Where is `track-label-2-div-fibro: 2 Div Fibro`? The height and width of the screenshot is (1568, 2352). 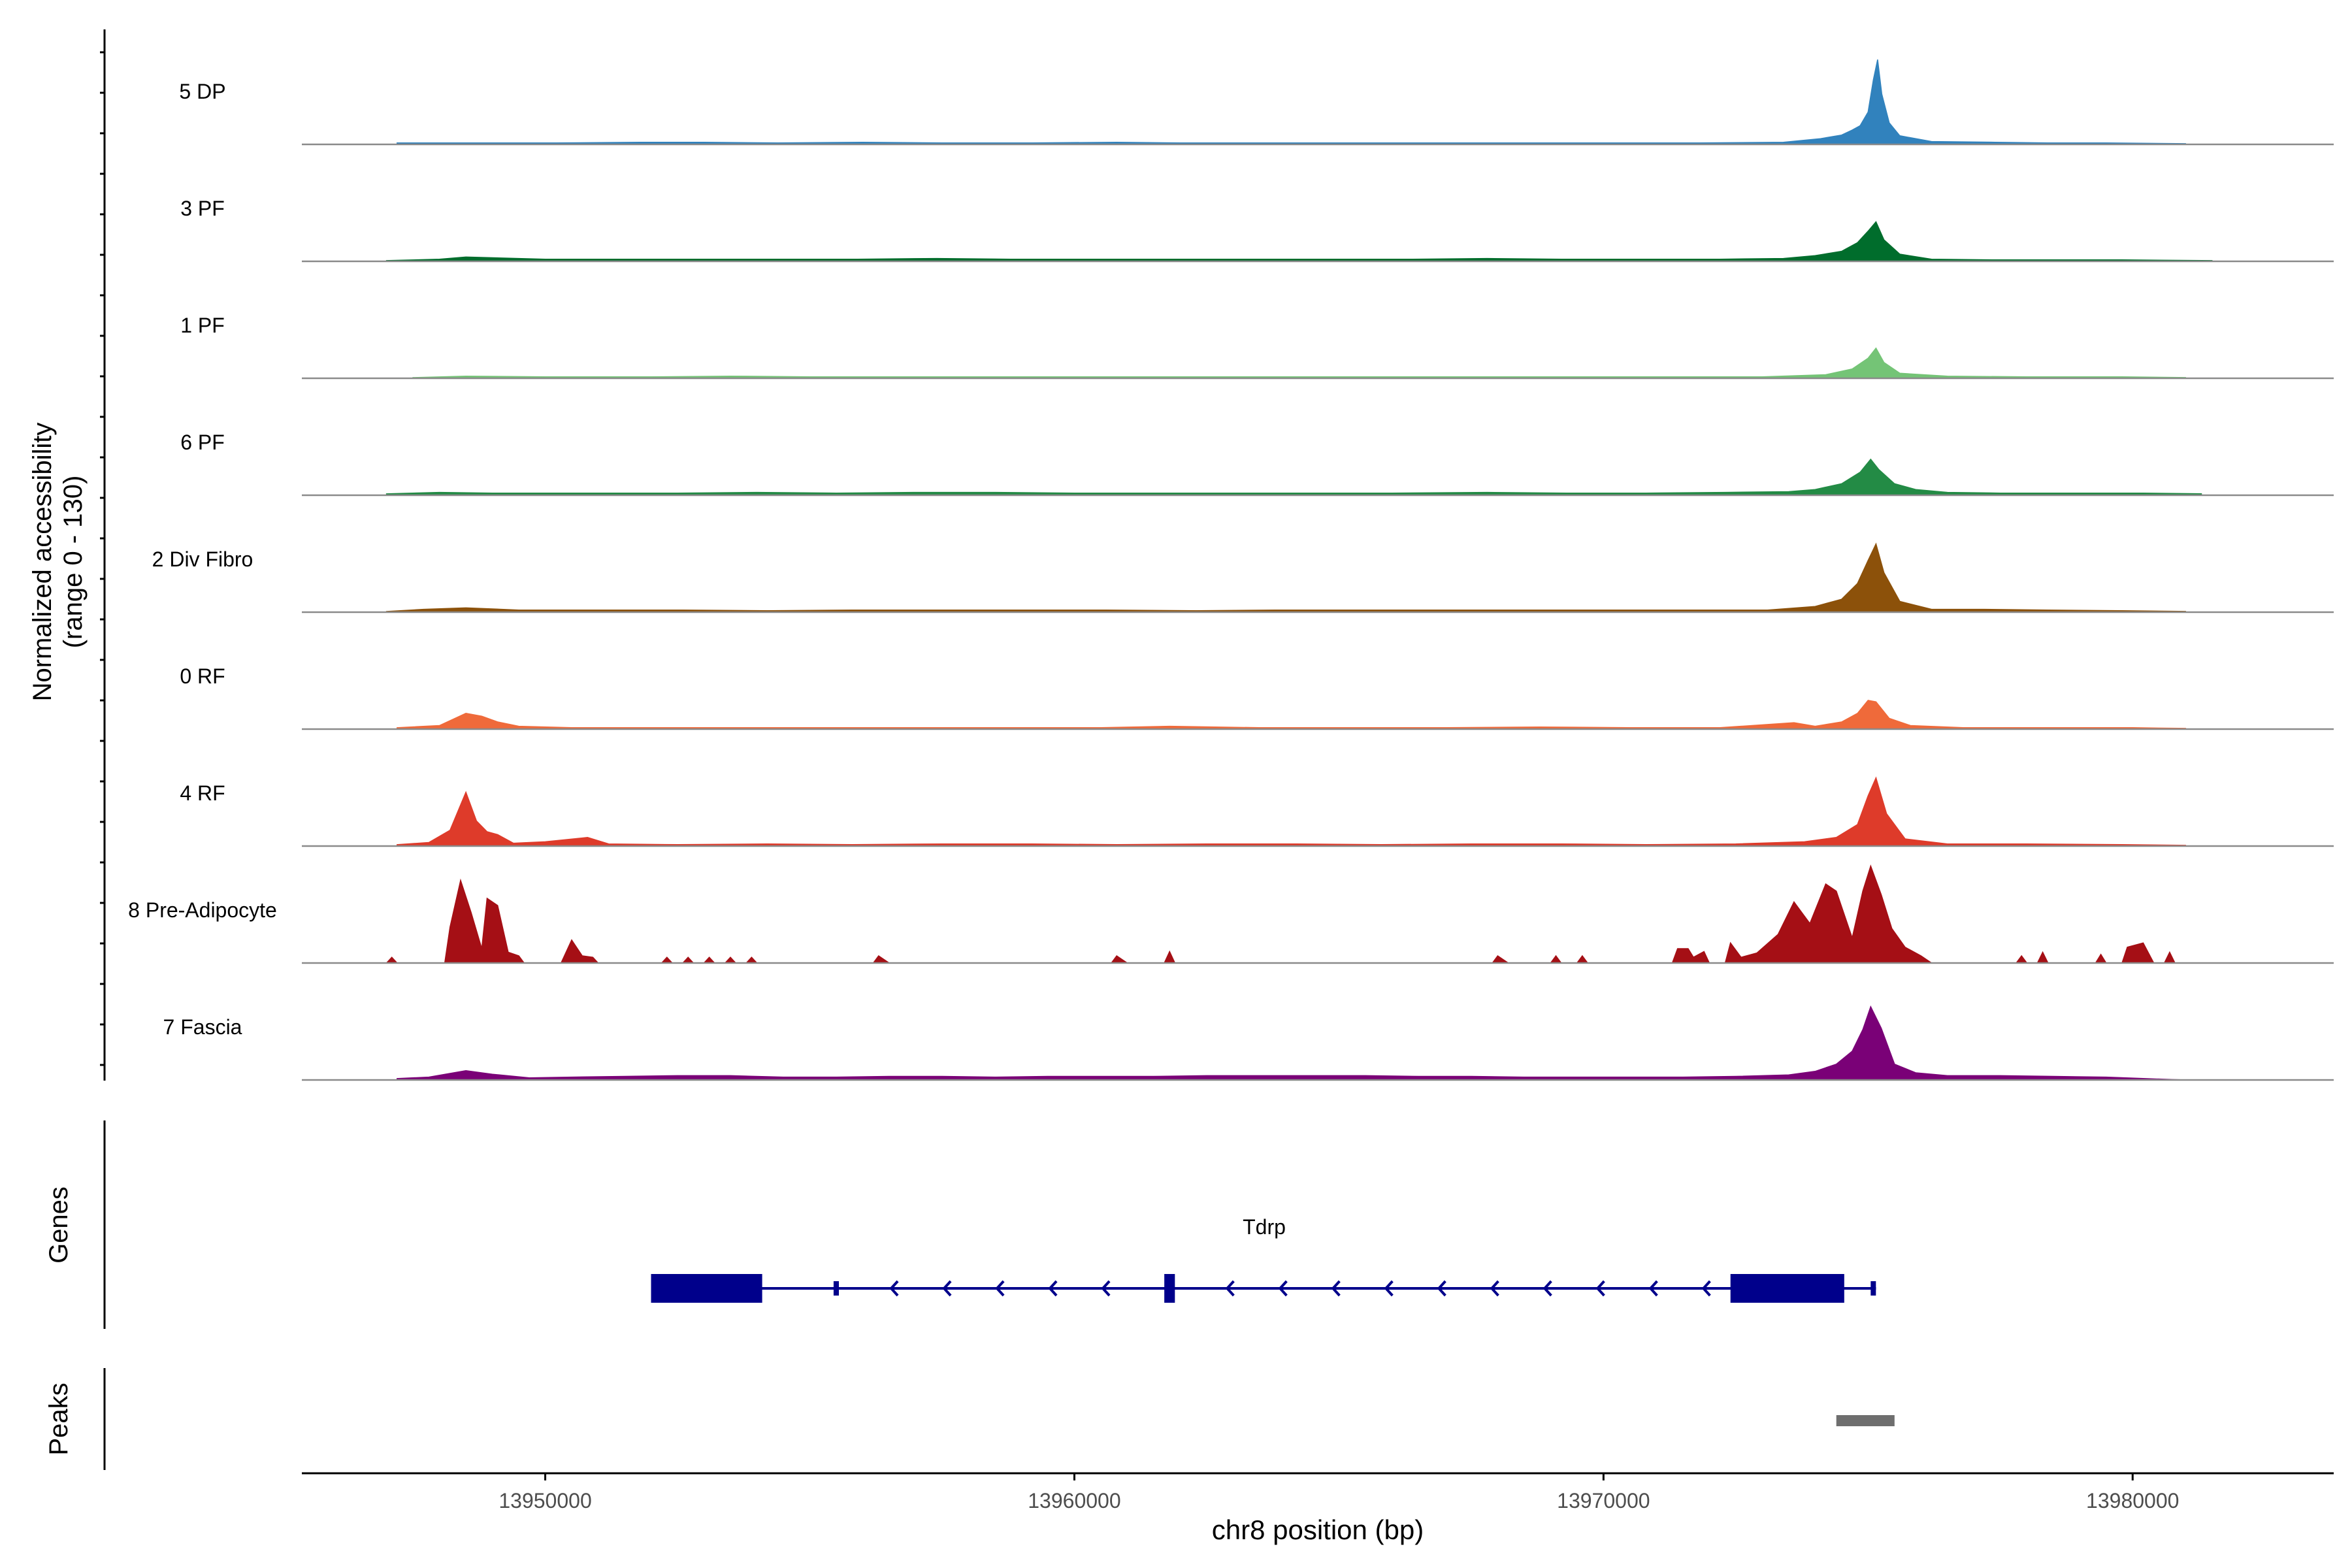
track-label-2-div-fibro: 2 Div Fibro is located at coordinates (202, 559).